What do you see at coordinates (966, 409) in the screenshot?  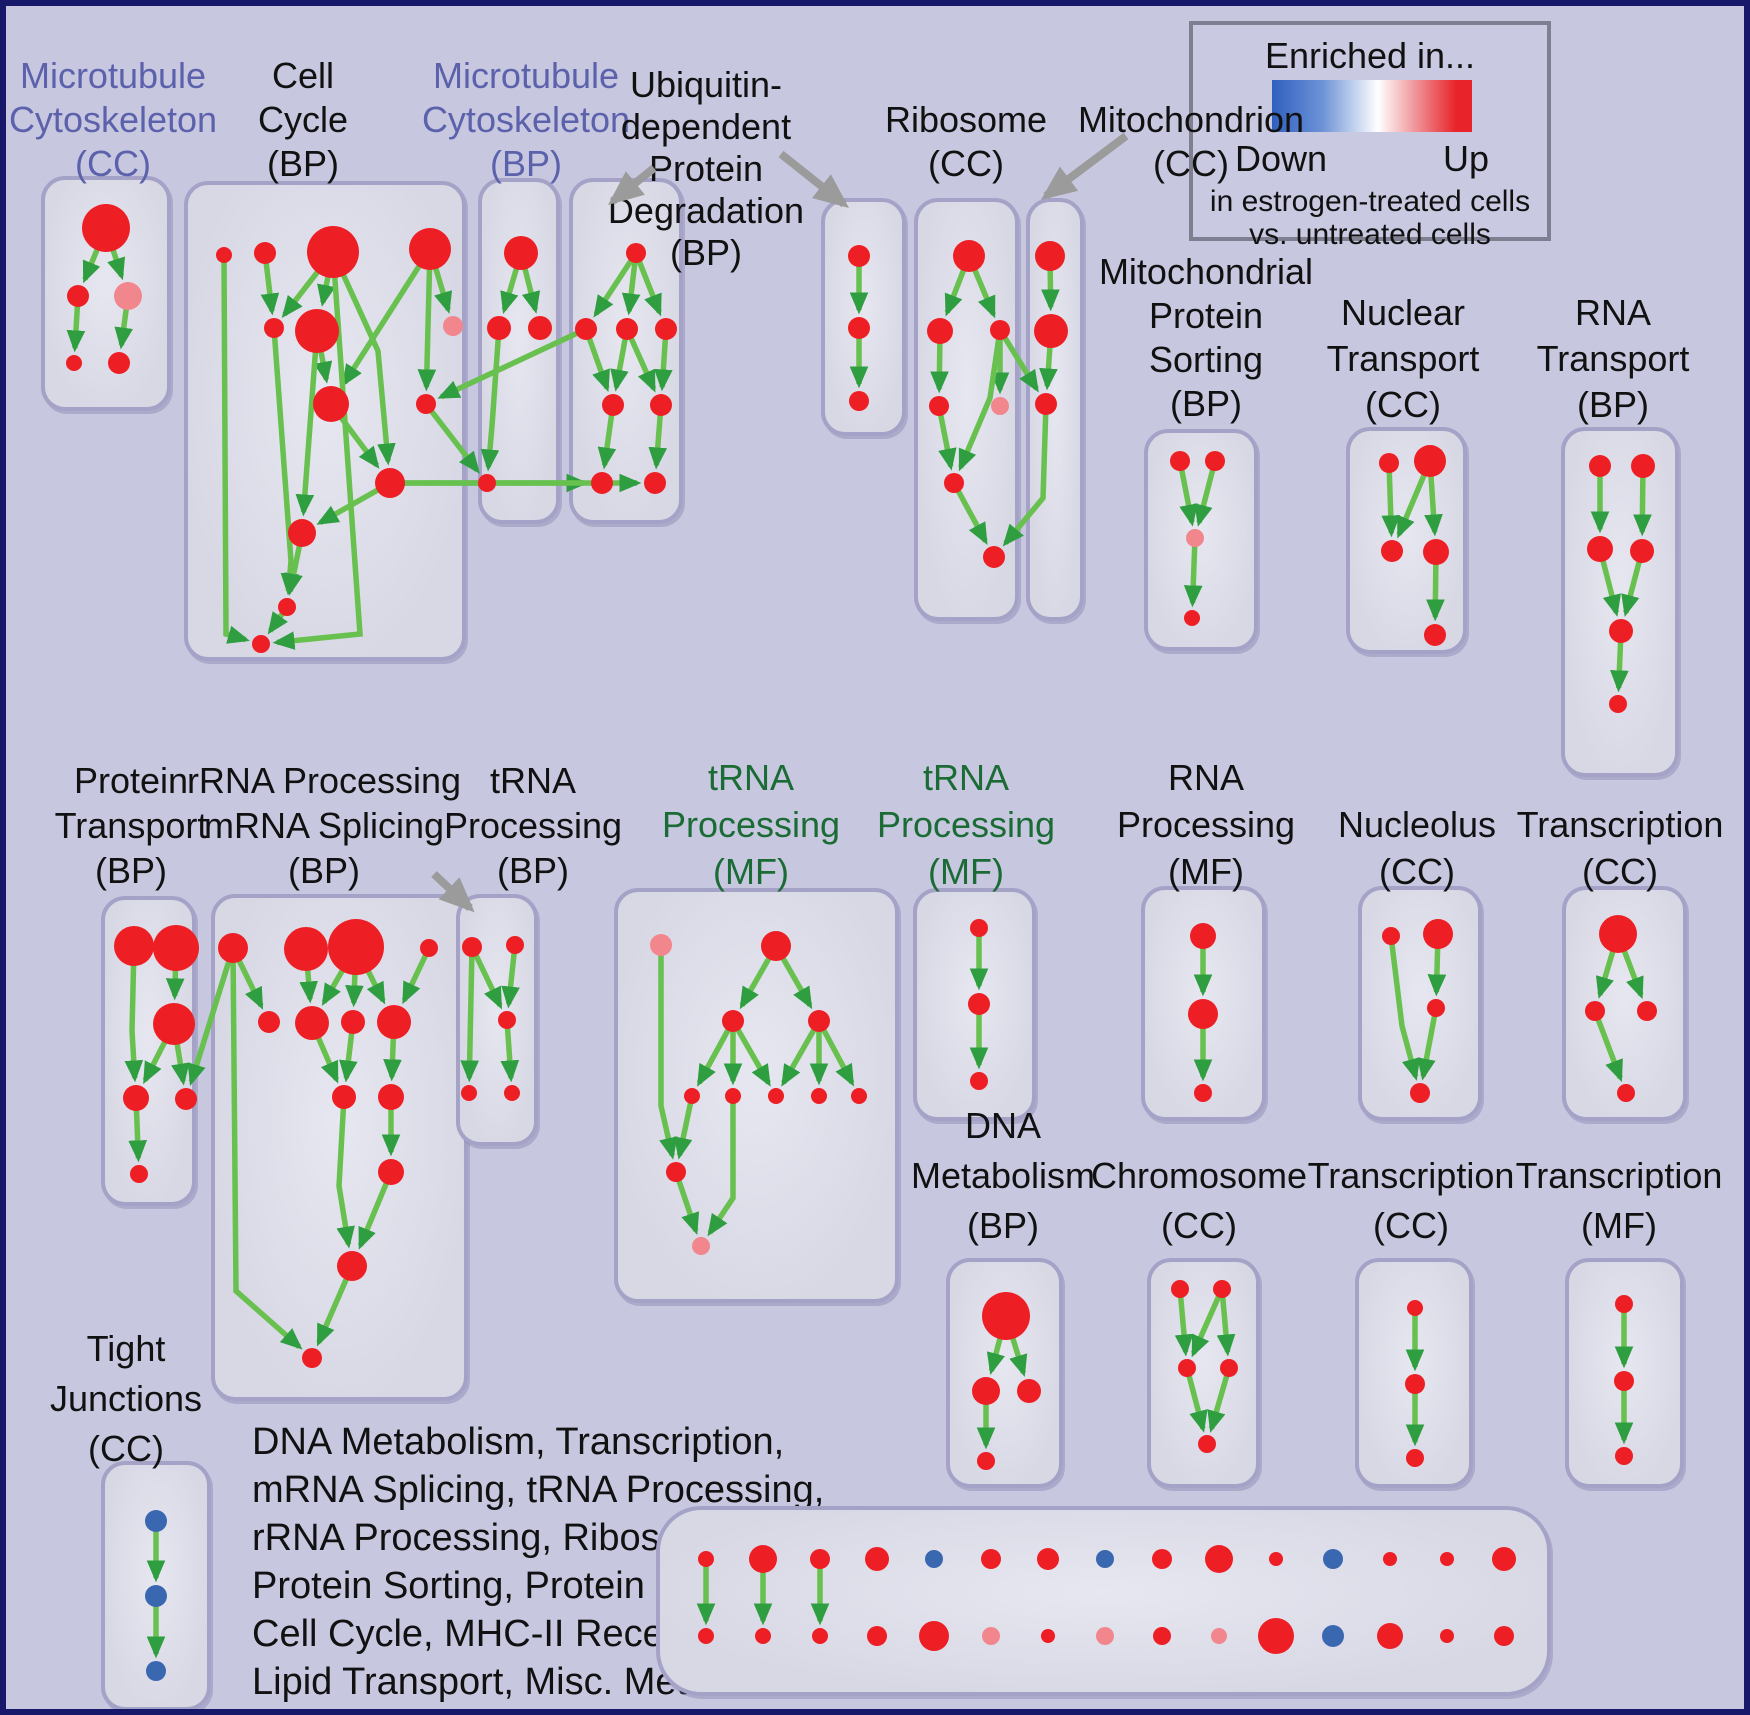 I see `cluster-box-ribosome-cc` at bounding box center [966, 409].